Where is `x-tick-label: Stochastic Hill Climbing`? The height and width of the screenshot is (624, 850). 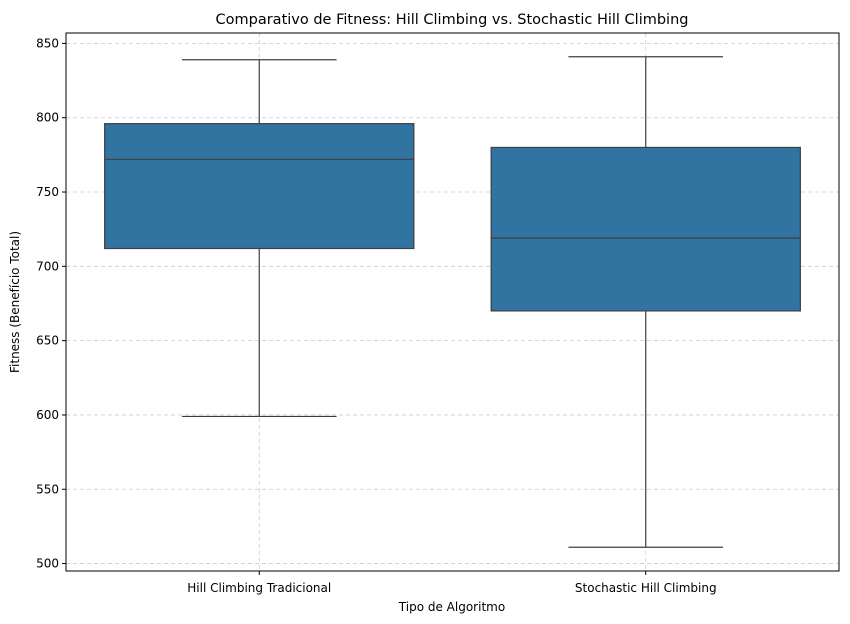
x-tick-label: Stochastic Hill Climbing is located at coordinates (646, 588).